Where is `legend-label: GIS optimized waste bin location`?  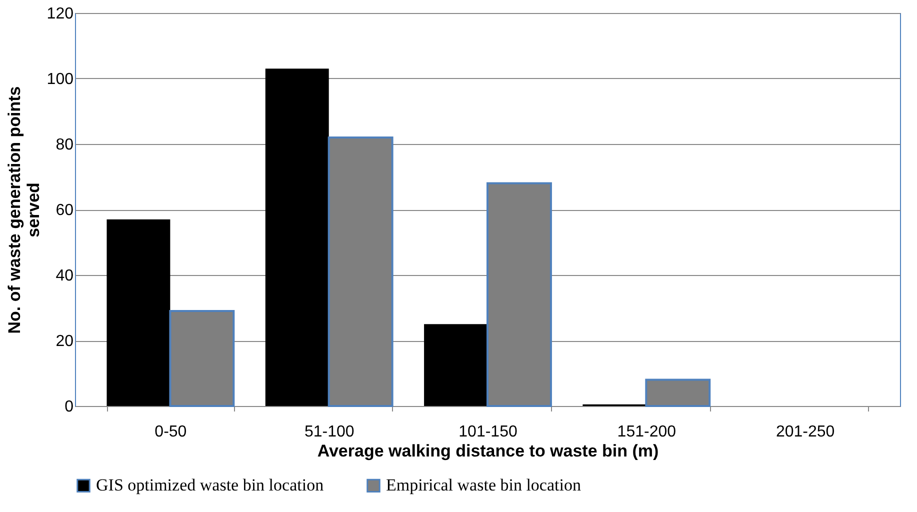
legend-label: GIS optimized waste bin location is located at coordinates (210, 485).